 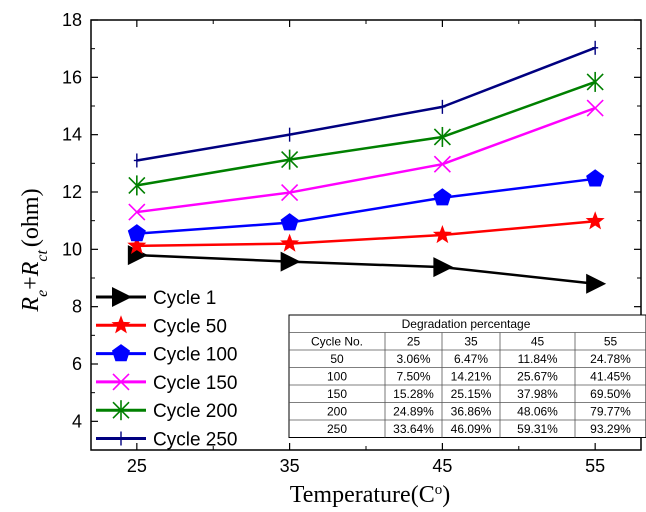 I want to click on table-cell: 7.50%, so click(x=413, y=377).